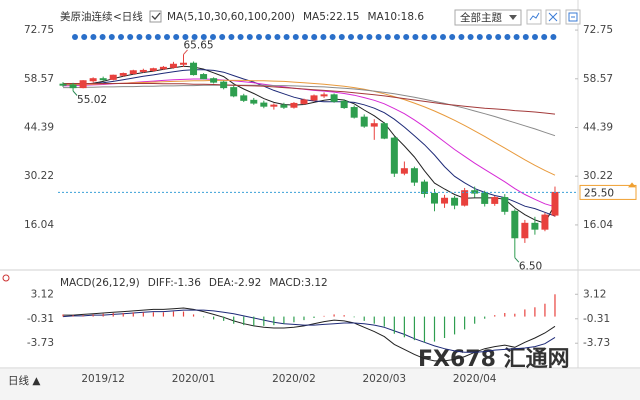  I want to click on theme-dropdown, so click(488, 17).